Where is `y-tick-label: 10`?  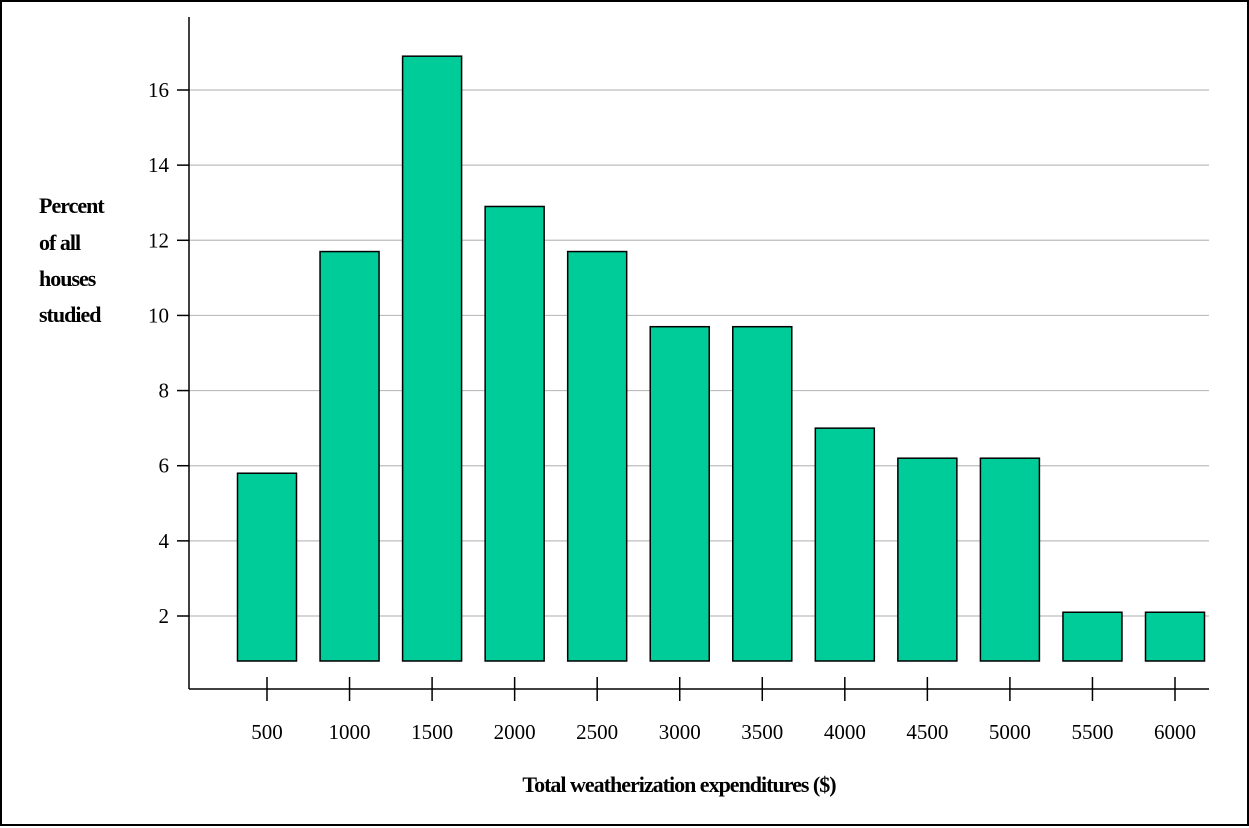
y-tick-label: 10 is located at coordinates (158, 315).